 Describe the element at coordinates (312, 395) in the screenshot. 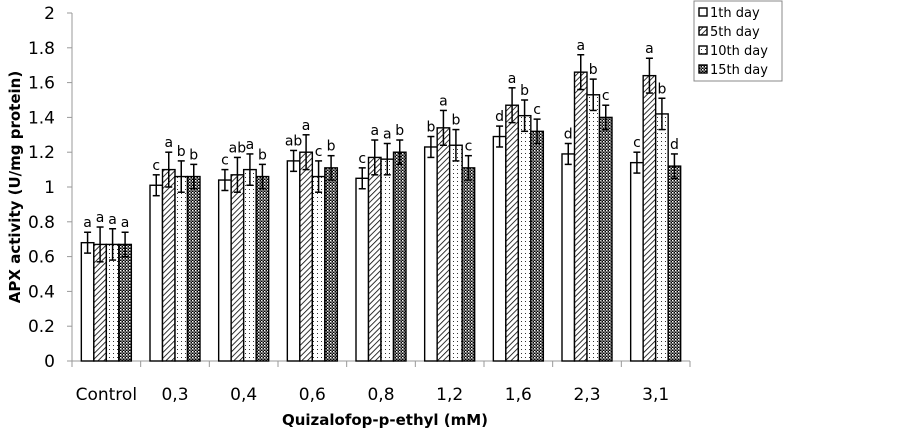

I see `x-tick-label: 0,6` at that location.